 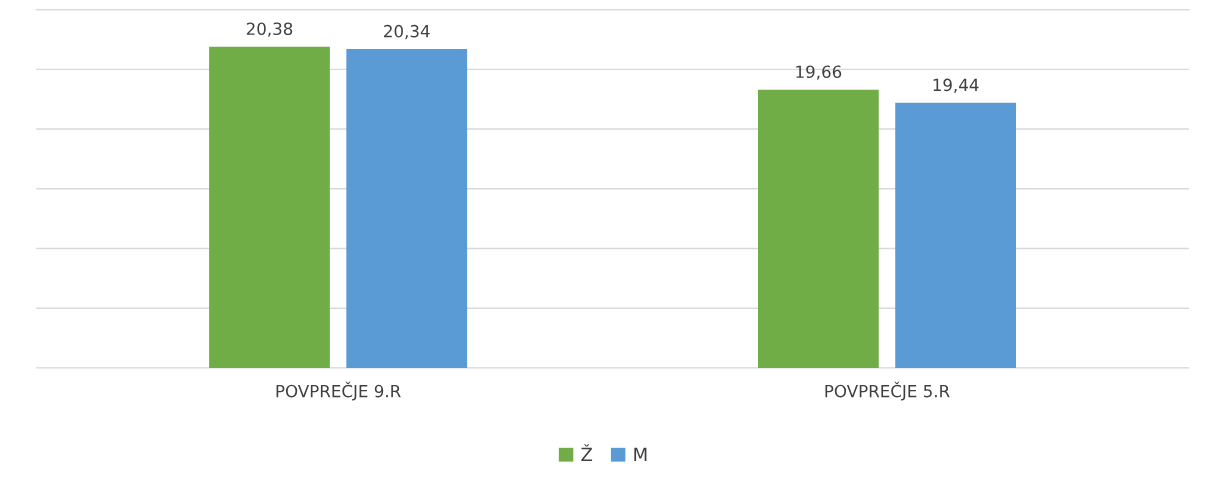 I want to click on data-label: 20,38, so click(x=269, y=29).